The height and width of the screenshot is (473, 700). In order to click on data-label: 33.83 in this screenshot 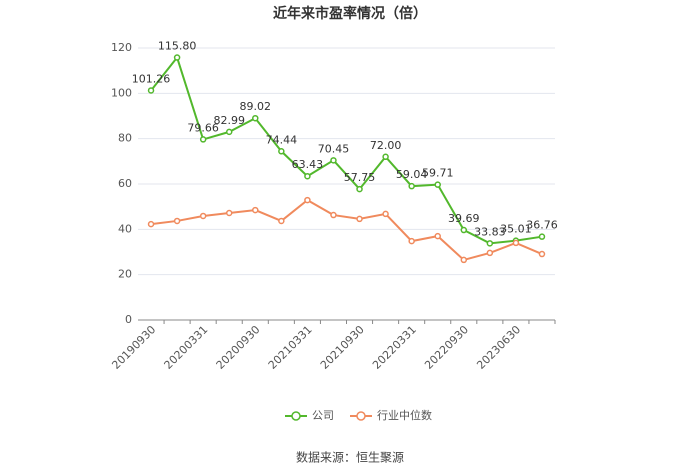, I will do `click(490, 231)`.